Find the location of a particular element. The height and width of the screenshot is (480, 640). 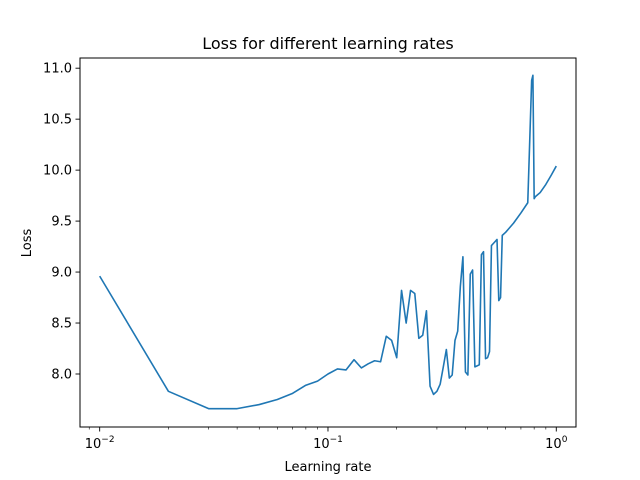

x-tick-label-2: 10⁰ is located at coordinates (556, 443).